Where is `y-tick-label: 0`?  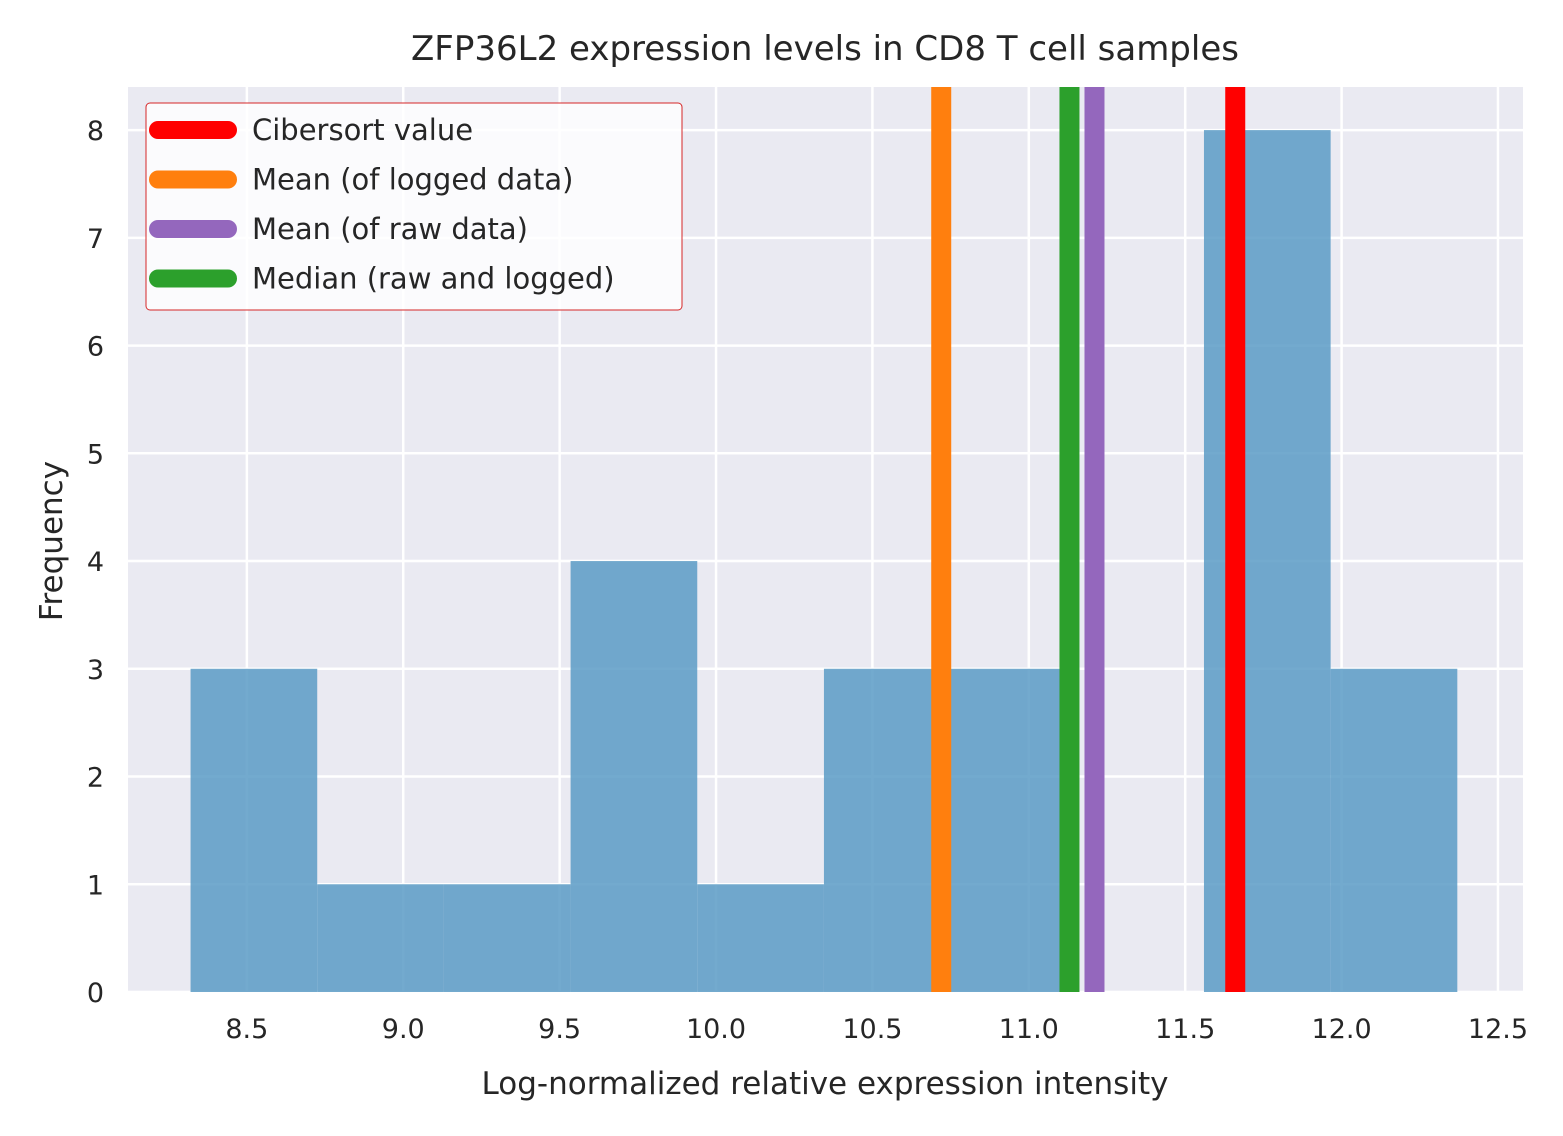
y-tick-label: 0 is located at coordinates (95, 993).